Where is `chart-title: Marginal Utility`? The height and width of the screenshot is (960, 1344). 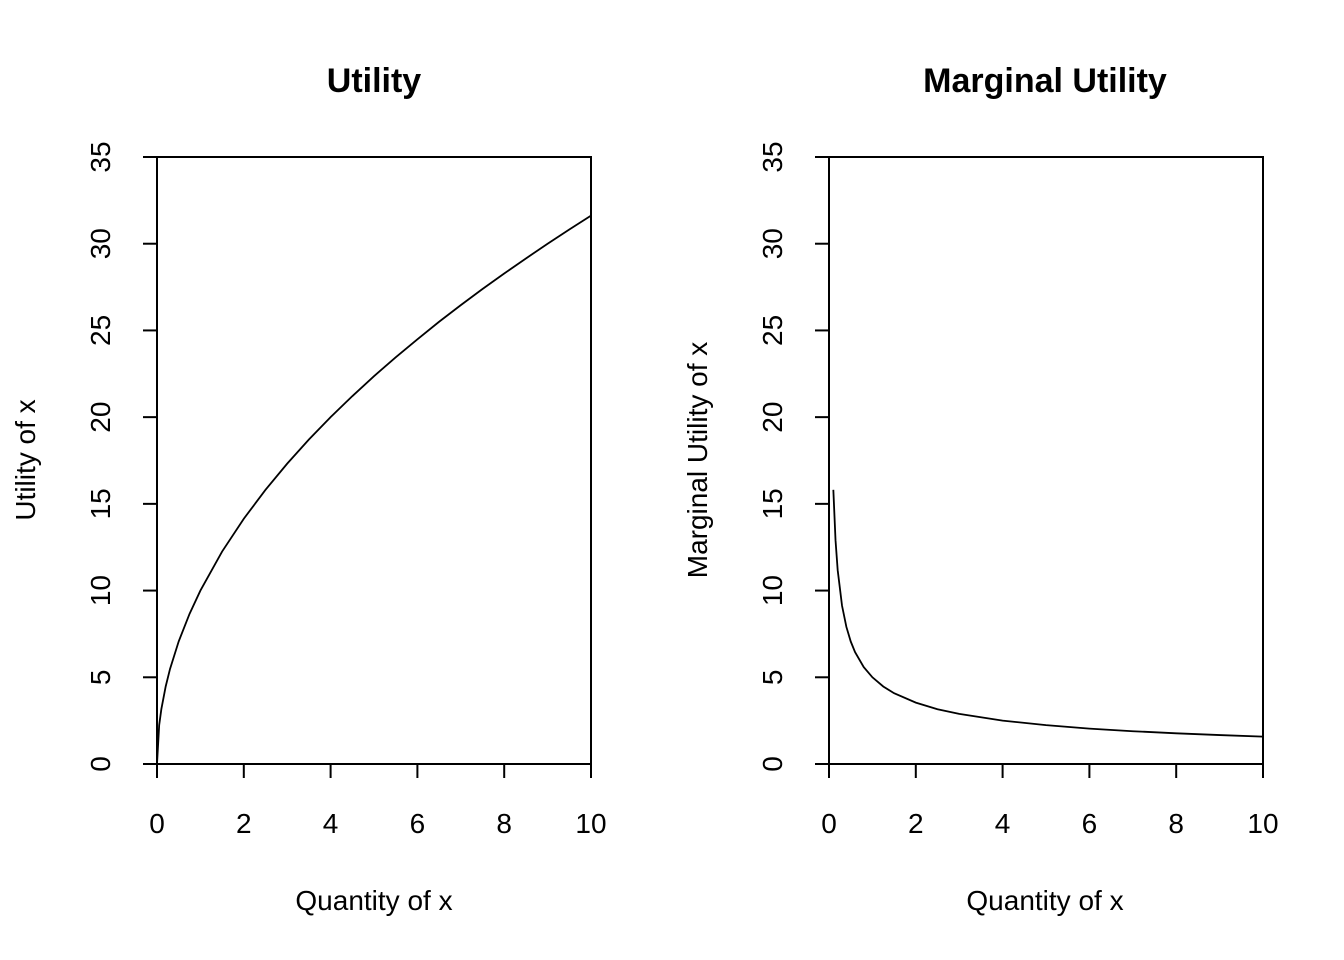 chart-title: Marginal Utility is located at coordinates (1045, 81).